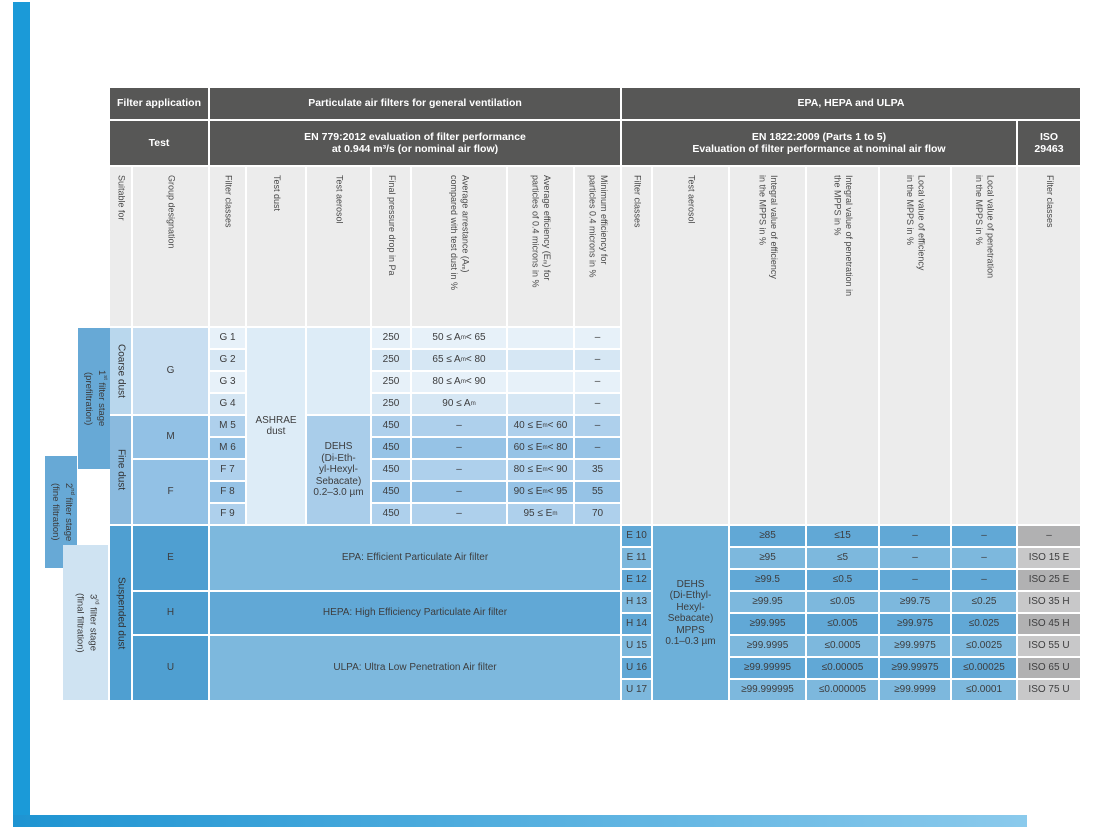 The image size is (1099, 831). Describe the element at coordinates (636, 536) in the screenshot. I see `cell-class-e10: E 10` at that location.